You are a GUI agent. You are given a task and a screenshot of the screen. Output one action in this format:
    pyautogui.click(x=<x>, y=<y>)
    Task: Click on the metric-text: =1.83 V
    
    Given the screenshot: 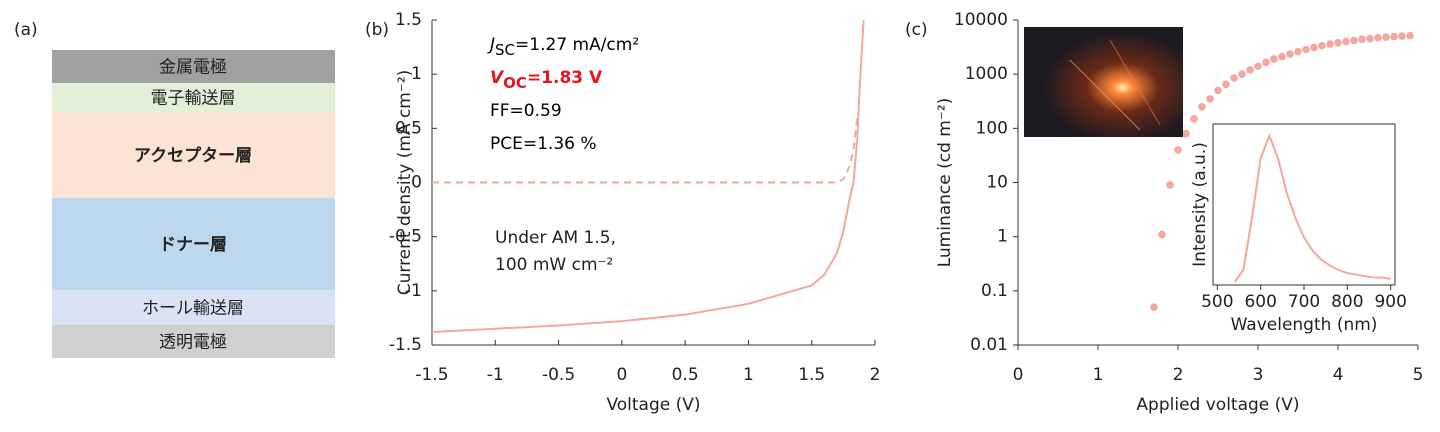 What is the action you would take?
    pyautogui.click(x=565, y=78)
    